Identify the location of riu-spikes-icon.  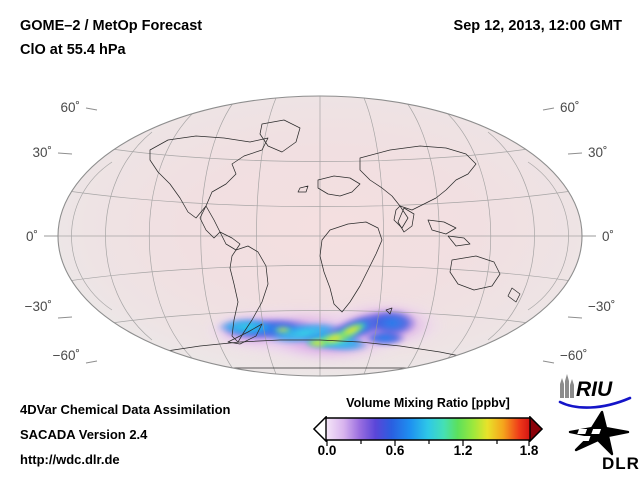
(567, 386).